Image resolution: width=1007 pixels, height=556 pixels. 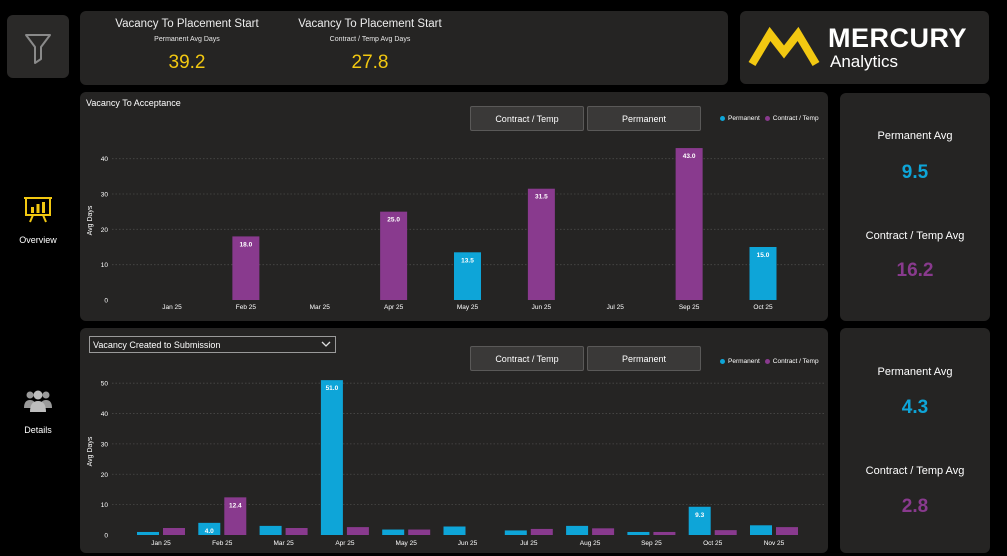 I want to click on nav-overview: Overview, so click(x=38, y=220).